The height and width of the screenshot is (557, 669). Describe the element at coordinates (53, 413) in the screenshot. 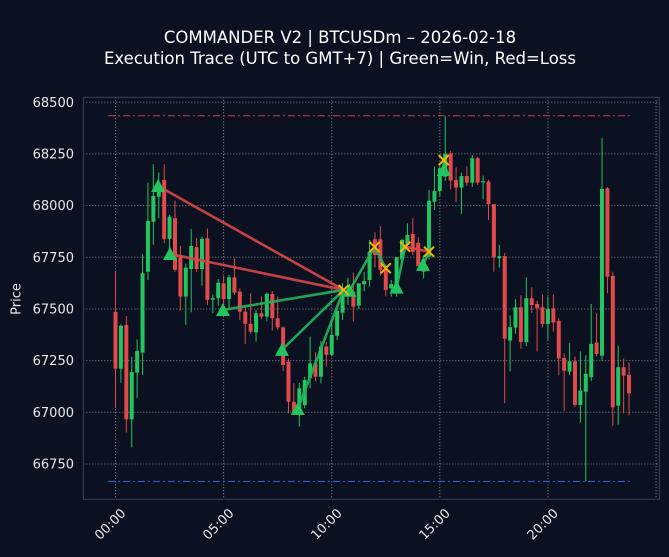

I see `y-tick-label: 67000` at that location.